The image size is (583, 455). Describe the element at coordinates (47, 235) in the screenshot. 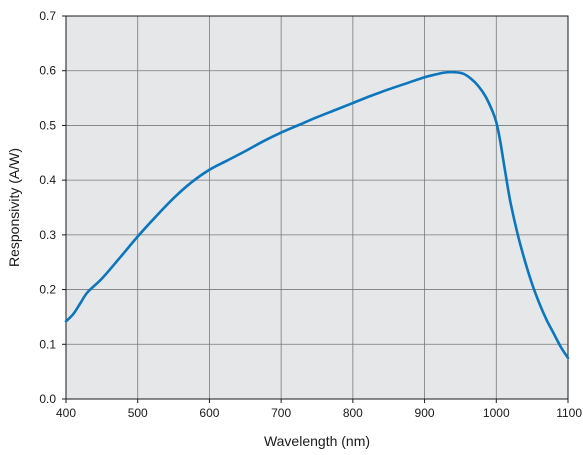

I see `y-tick-label: 0.3` at that location.